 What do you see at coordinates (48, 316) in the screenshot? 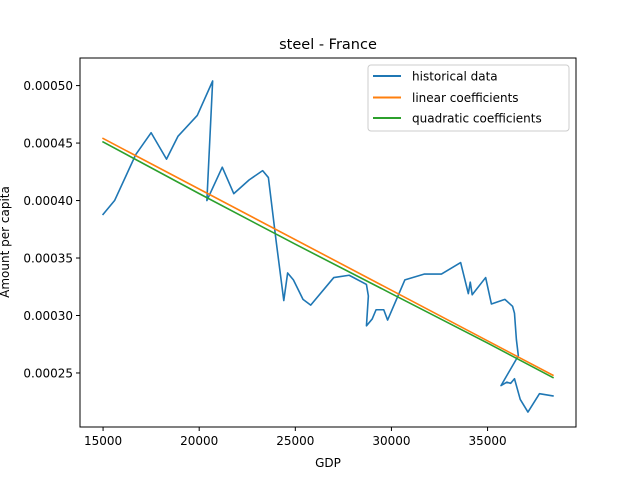
I see `y-tick-label: 0.00030` at bounding box center [48, 316].